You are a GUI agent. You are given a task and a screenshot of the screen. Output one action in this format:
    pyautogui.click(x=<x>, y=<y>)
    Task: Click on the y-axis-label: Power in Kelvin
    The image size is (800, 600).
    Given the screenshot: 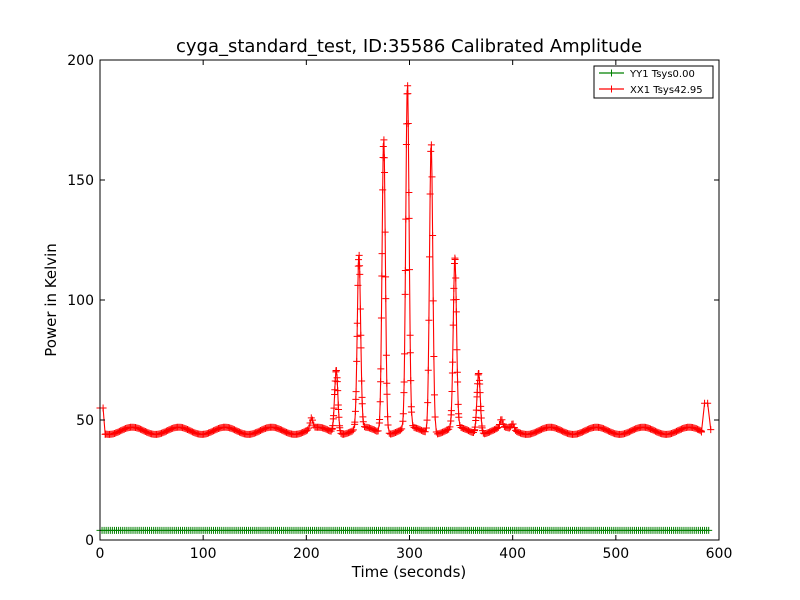 What is the action you would take?
    pyautogui.click(x=51, y=300)
    